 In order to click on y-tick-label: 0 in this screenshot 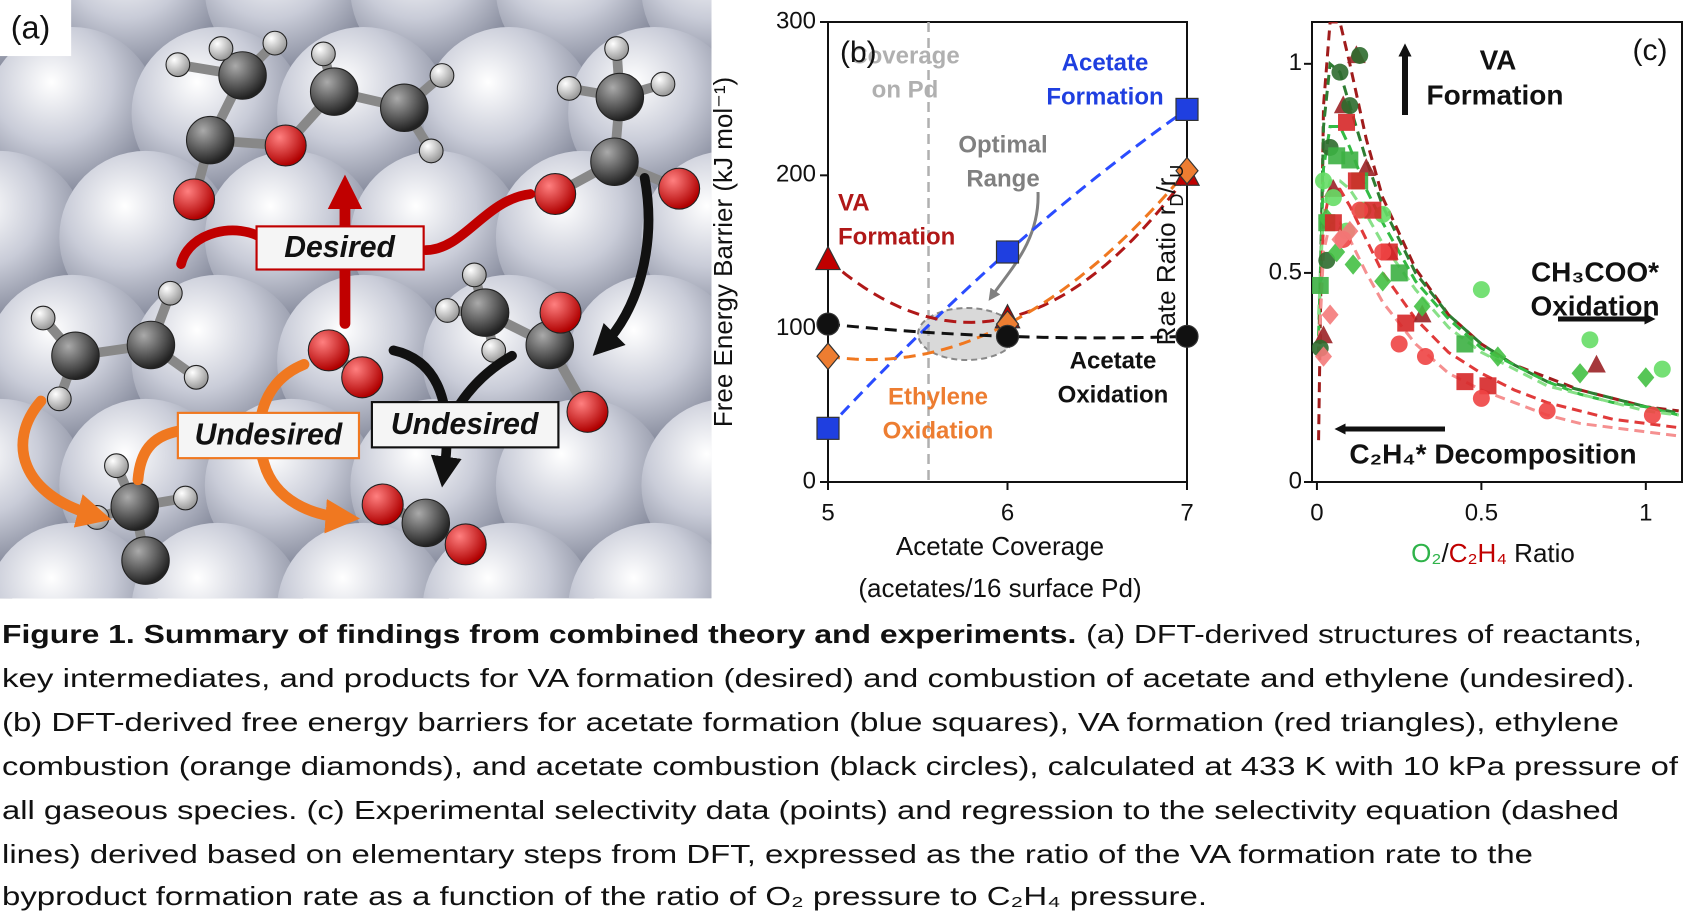, I will do `click(809, 480)`.